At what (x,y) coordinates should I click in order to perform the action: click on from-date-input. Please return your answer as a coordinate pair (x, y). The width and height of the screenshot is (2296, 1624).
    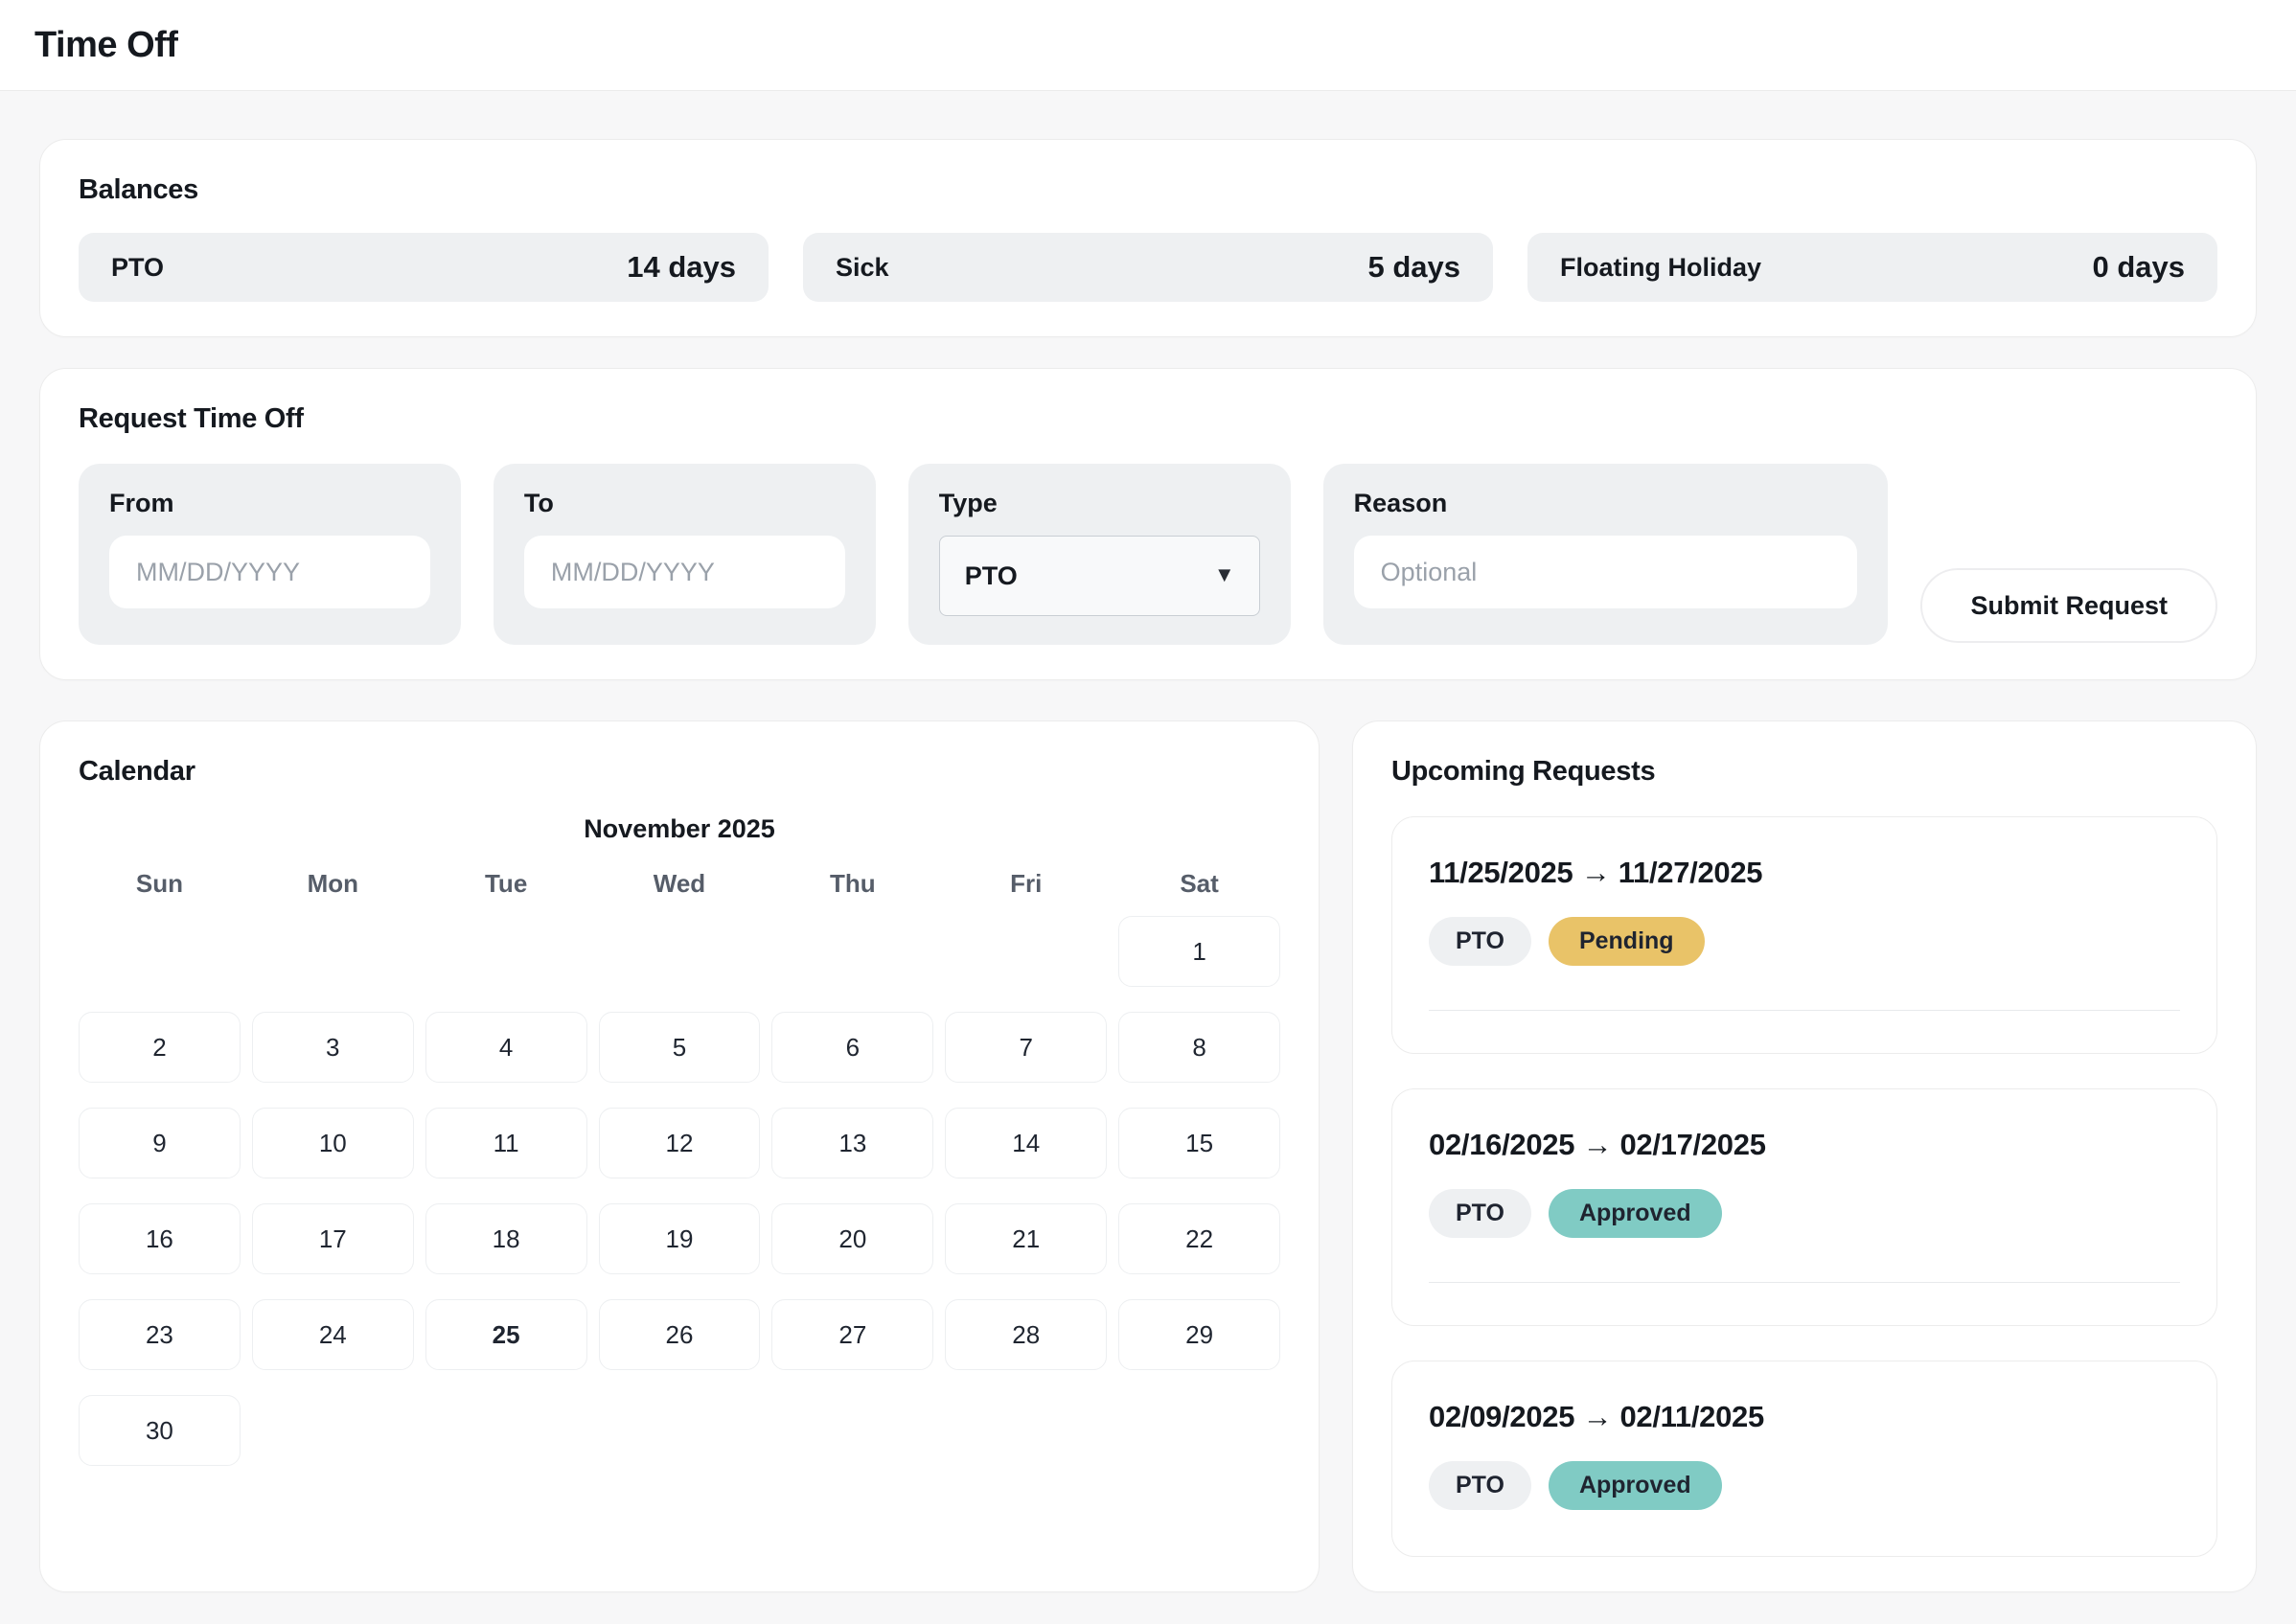
    Looking at the image, I should click on (269, 572).